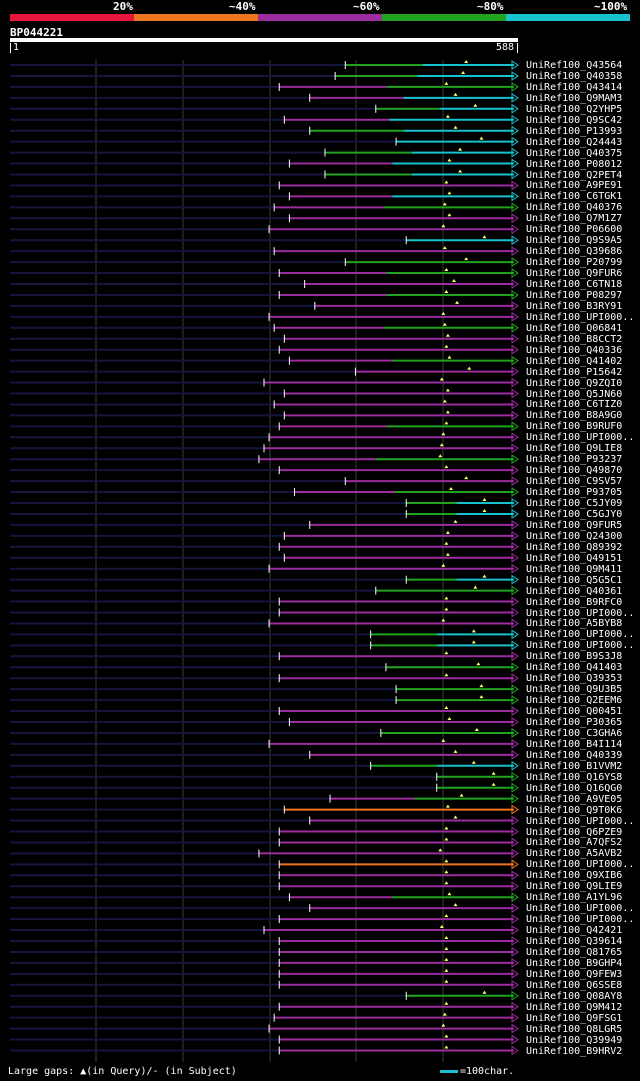 Image resolution: width=640 pixels, height=1081 pixels. Describe the element at coordinates (574, 591) in the screenshot. I see `hit-label: UniRef100_Q40361` at that location.